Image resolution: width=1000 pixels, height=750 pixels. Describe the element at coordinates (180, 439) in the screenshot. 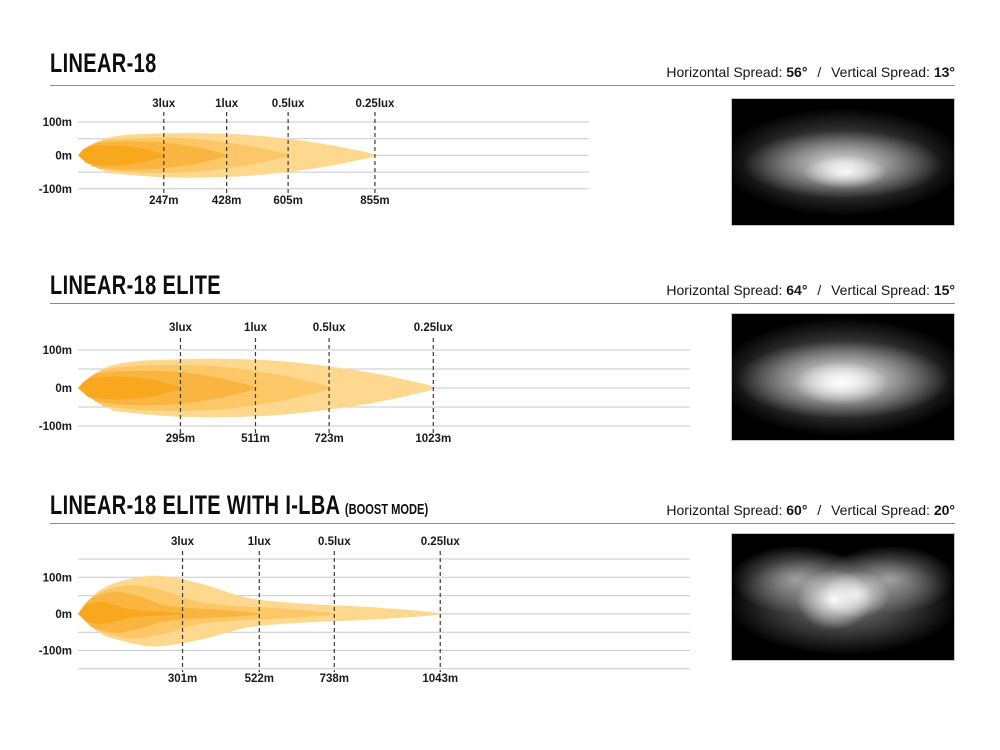

I see `distance-label: 295m` at that location.